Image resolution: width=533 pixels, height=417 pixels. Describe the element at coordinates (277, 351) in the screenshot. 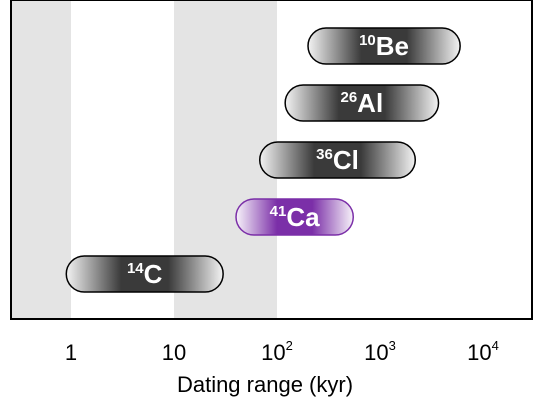

I see `x-tick-label: 10²` at that location.